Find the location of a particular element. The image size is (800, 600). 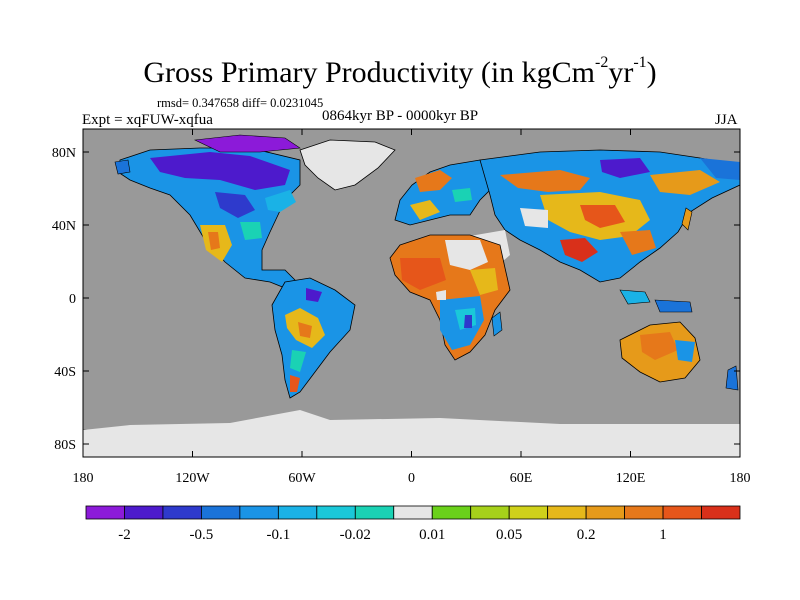

season-label: JJA is located at coordinates (726, 120).